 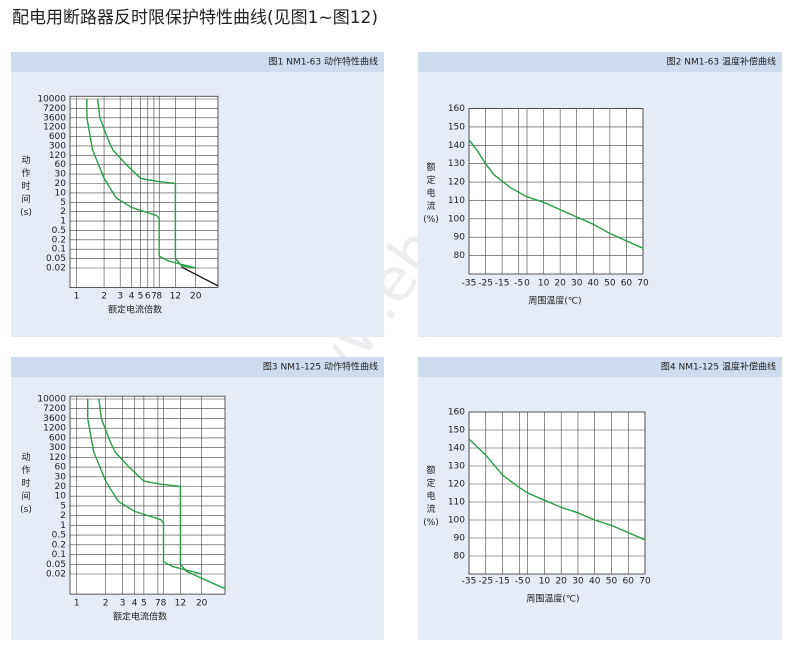 What do you see at coordinates (63, 526) in the screenshot?
I see `y-tick-label: 1` at bounding box center [63, 526].